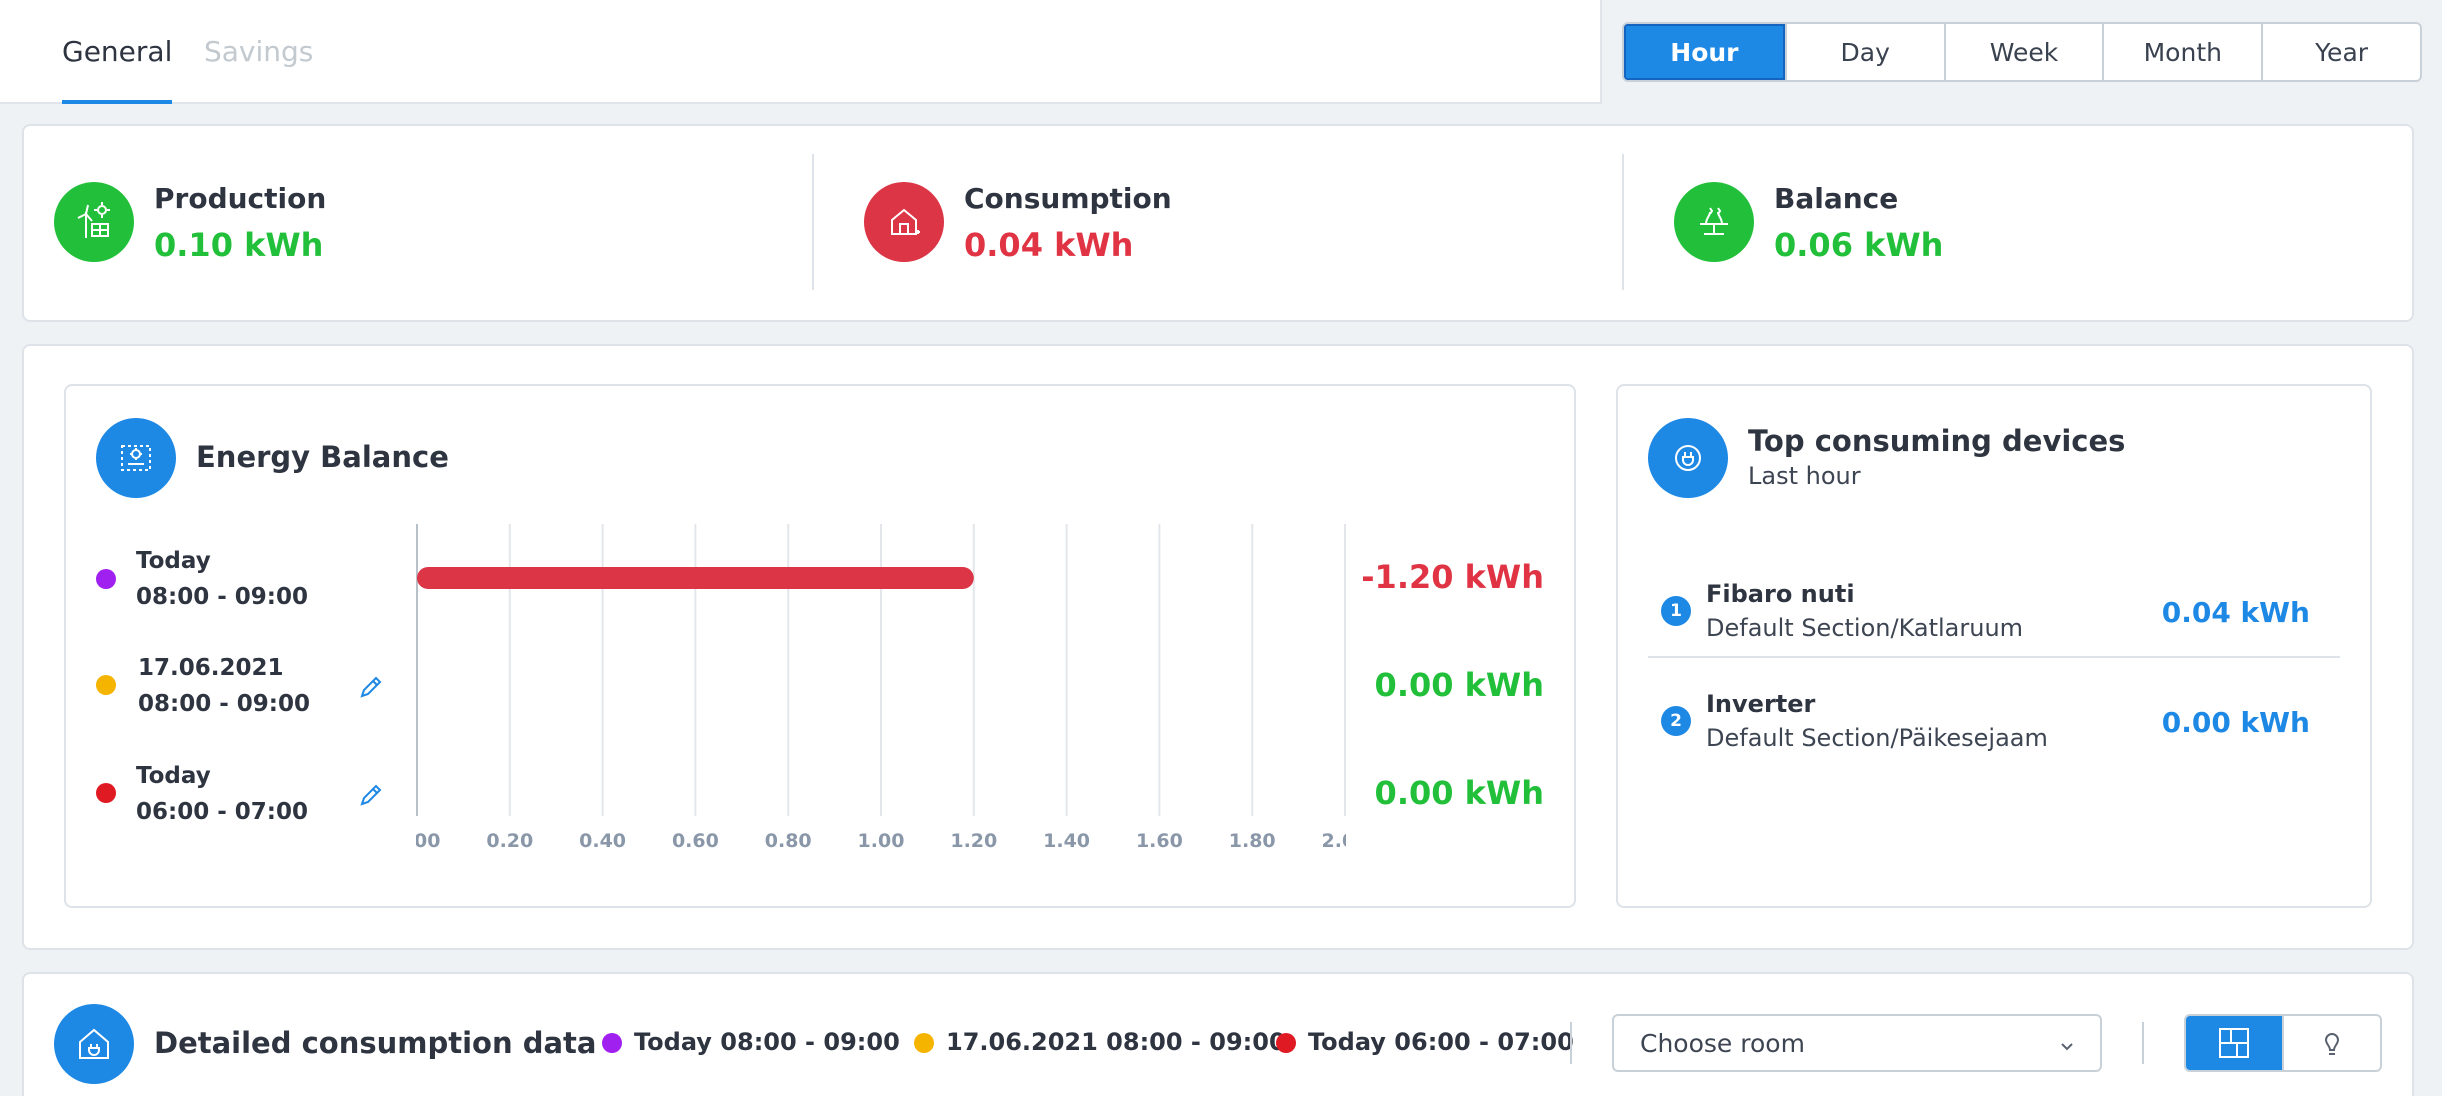 Image resolution: width=2442 pixels, height=1096 pixels. What do you see at coordinates (1049, 245) in the screenshot?
I see `consumption-value: 0.04 kWh` at bounding box center [1049, 245].